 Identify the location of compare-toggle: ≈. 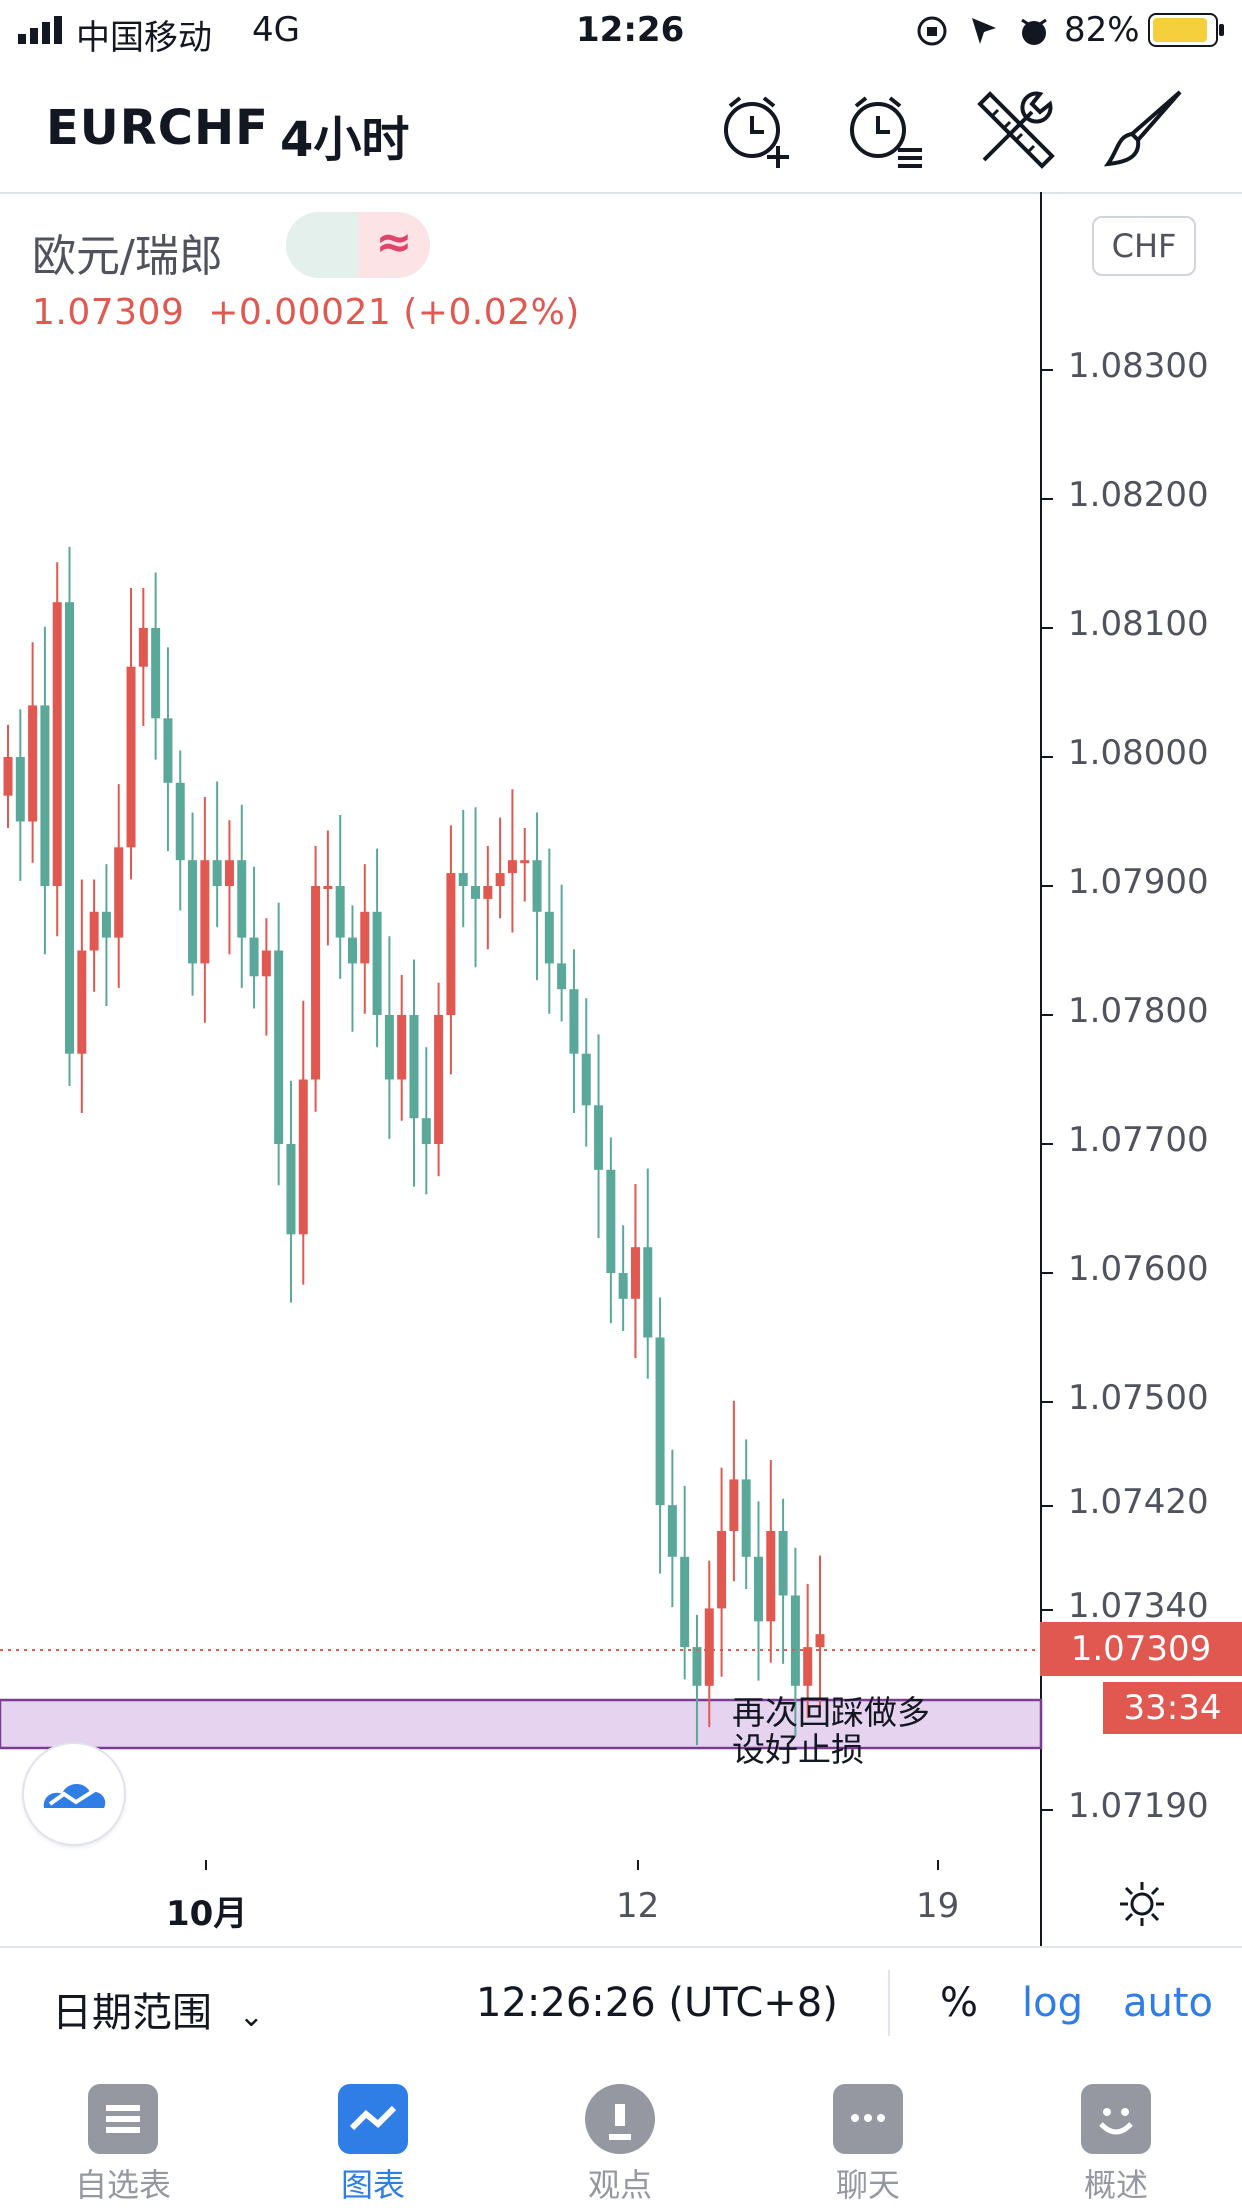
(358, 245).